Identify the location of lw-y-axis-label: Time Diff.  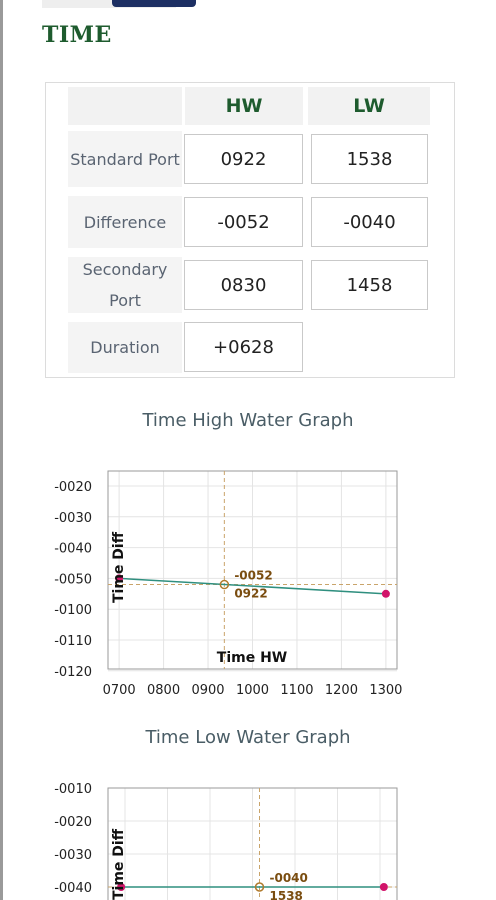
(119, 864).